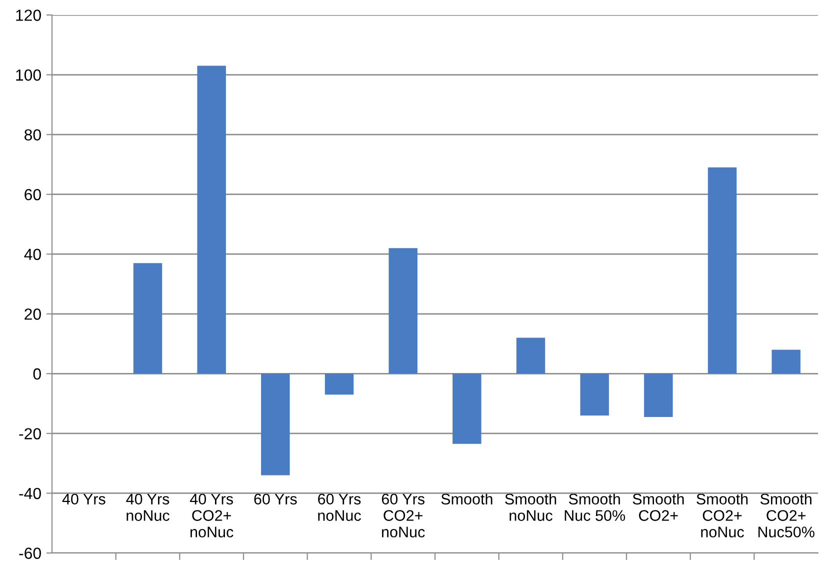 This screenshot has height=561, width=822. Describe the element at coordinates (28, 75) in the screenshot. I see `y-tick-label: 100` at that location.